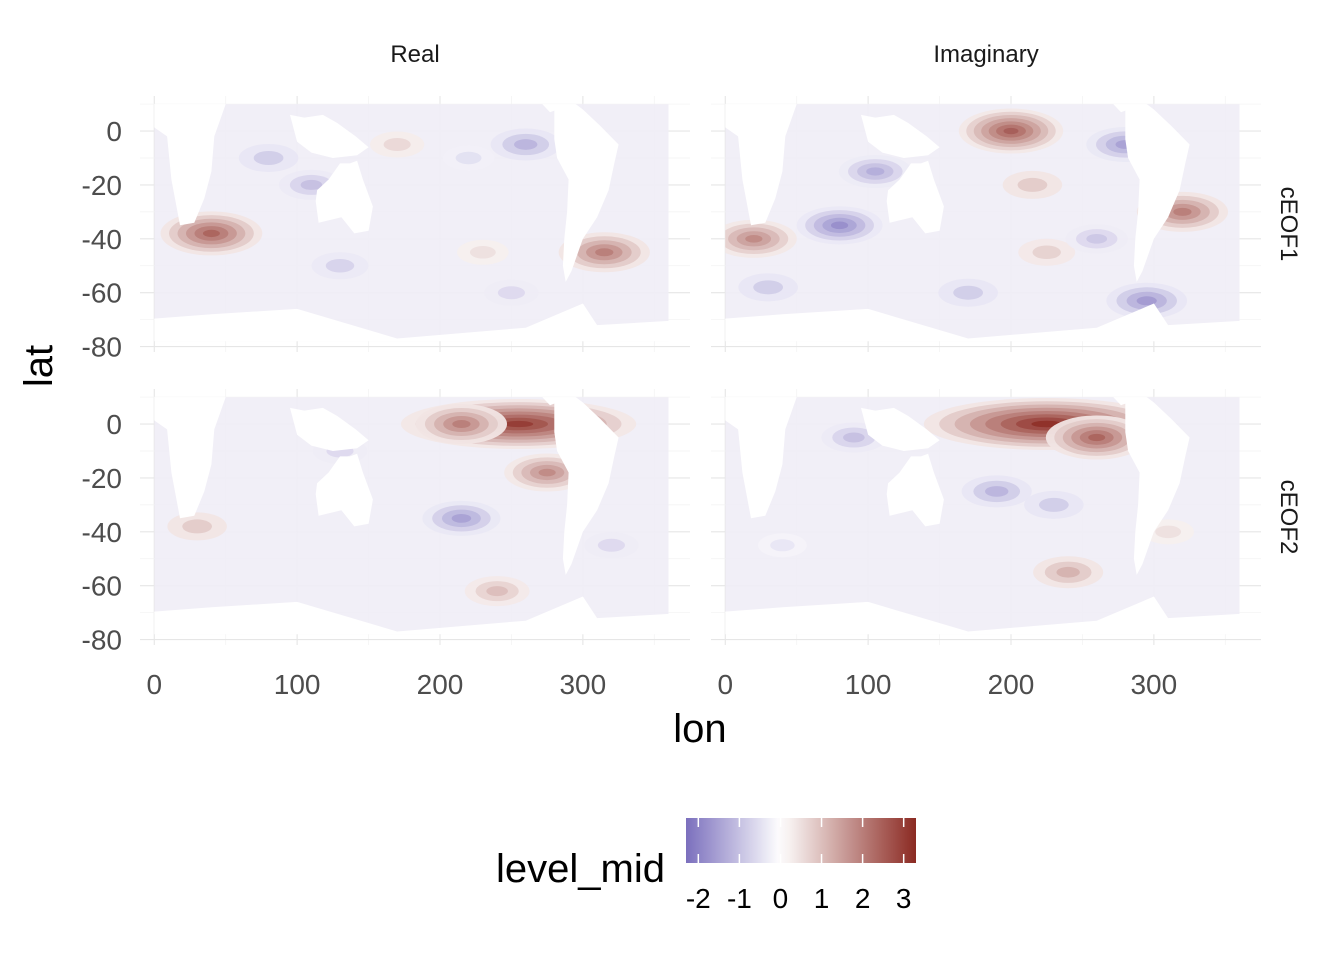 Image resolution: width=1344 pixels, height=960 pixels. What do you see at coordinates (1288, 517) in the screenshot?
I see `facet-row-label: cEOF2` at bounding box center [1288, 517].